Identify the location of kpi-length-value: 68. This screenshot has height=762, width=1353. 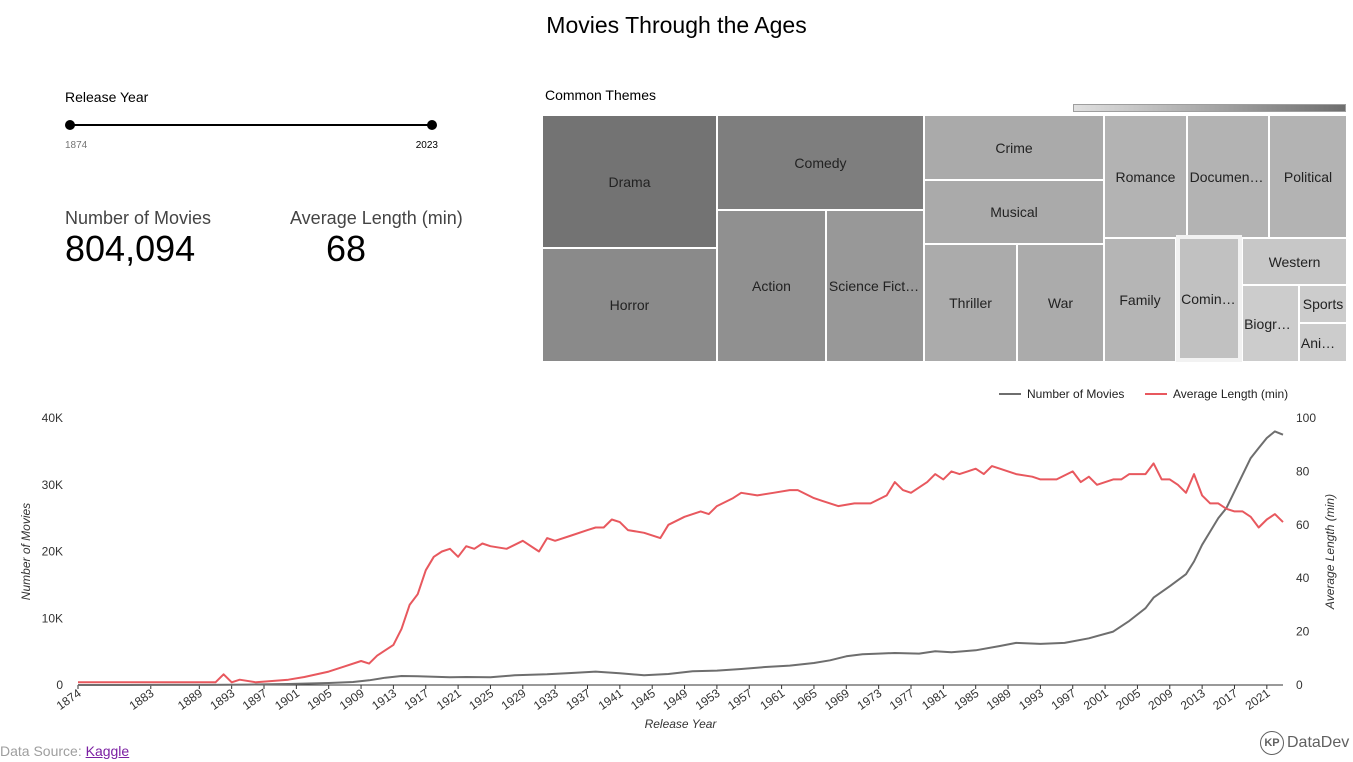
(346, 248).